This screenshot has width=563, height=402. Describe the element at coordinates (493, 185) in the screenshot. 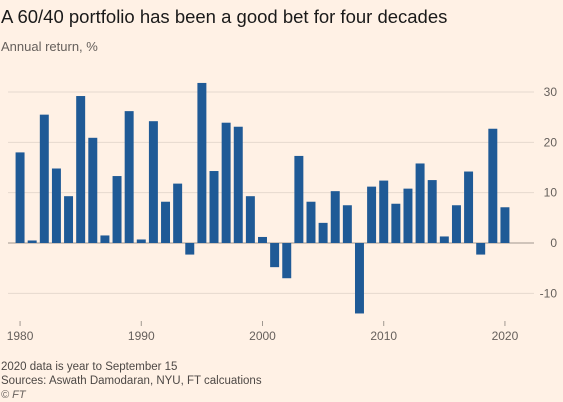

I see `bar-2019` at that location.